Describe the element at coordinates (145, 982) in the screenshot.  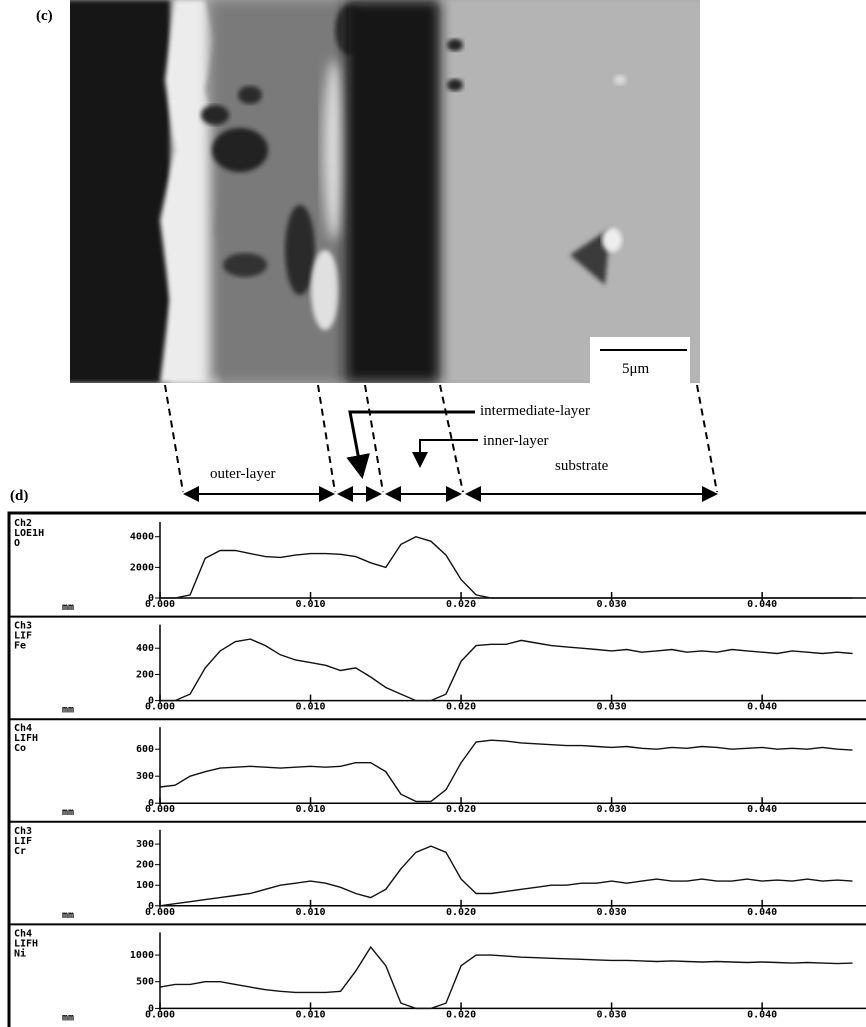
I see `y-tick-label: 500` at that location.